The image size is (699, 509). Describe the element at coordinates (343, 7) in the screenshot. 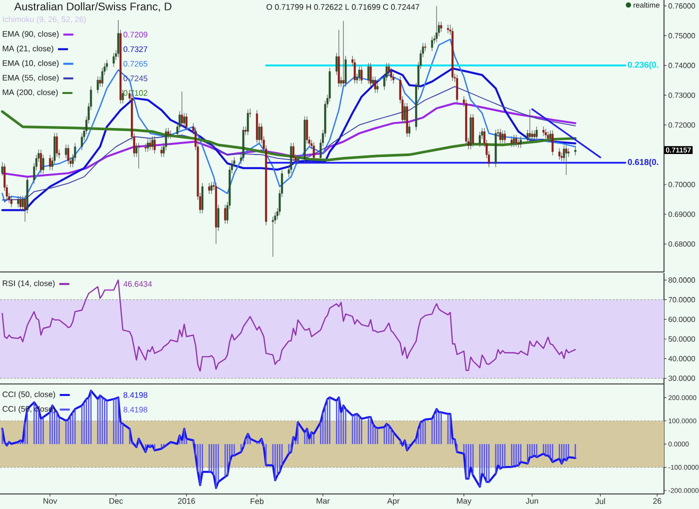

I see `annotation: O 0.71799 H 0.72622 L 0.71699 C 0.72447` at that location.